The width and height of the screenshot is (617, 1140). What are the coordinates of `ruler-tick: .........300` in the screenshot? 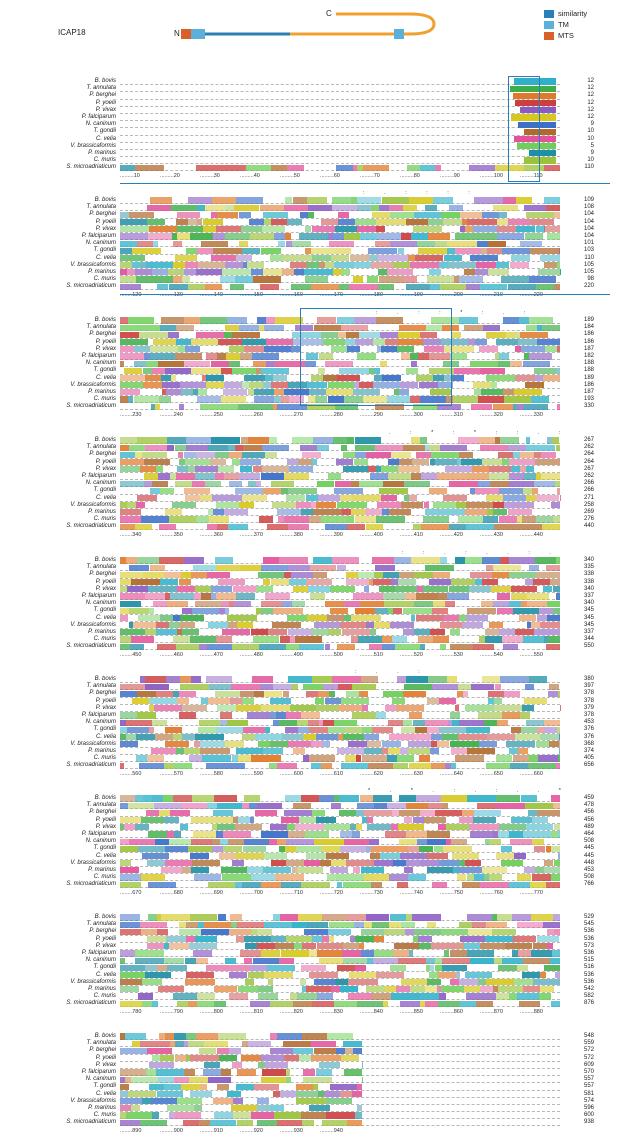 It's located at (411, 414).